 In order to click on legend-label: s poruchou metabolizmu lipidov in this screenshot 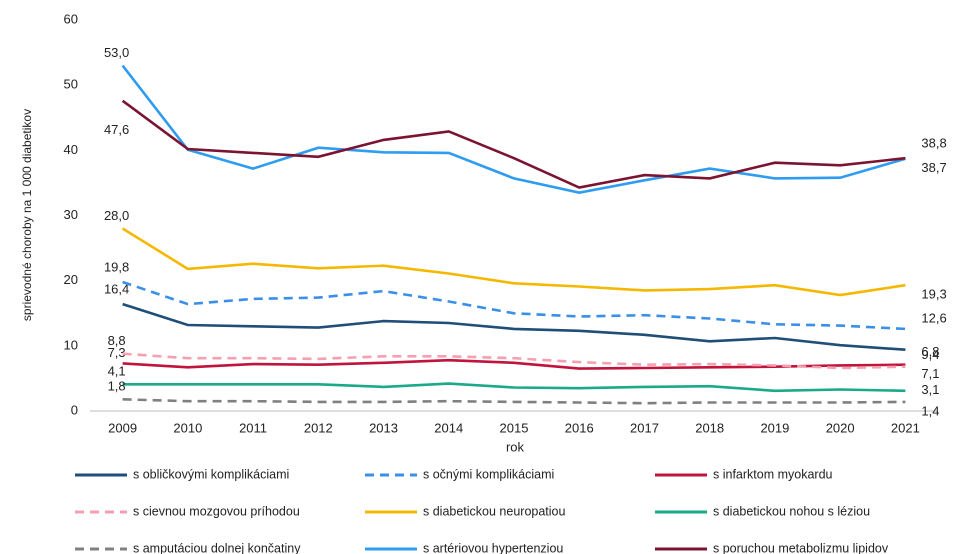, I will do `click(801, 547)`.